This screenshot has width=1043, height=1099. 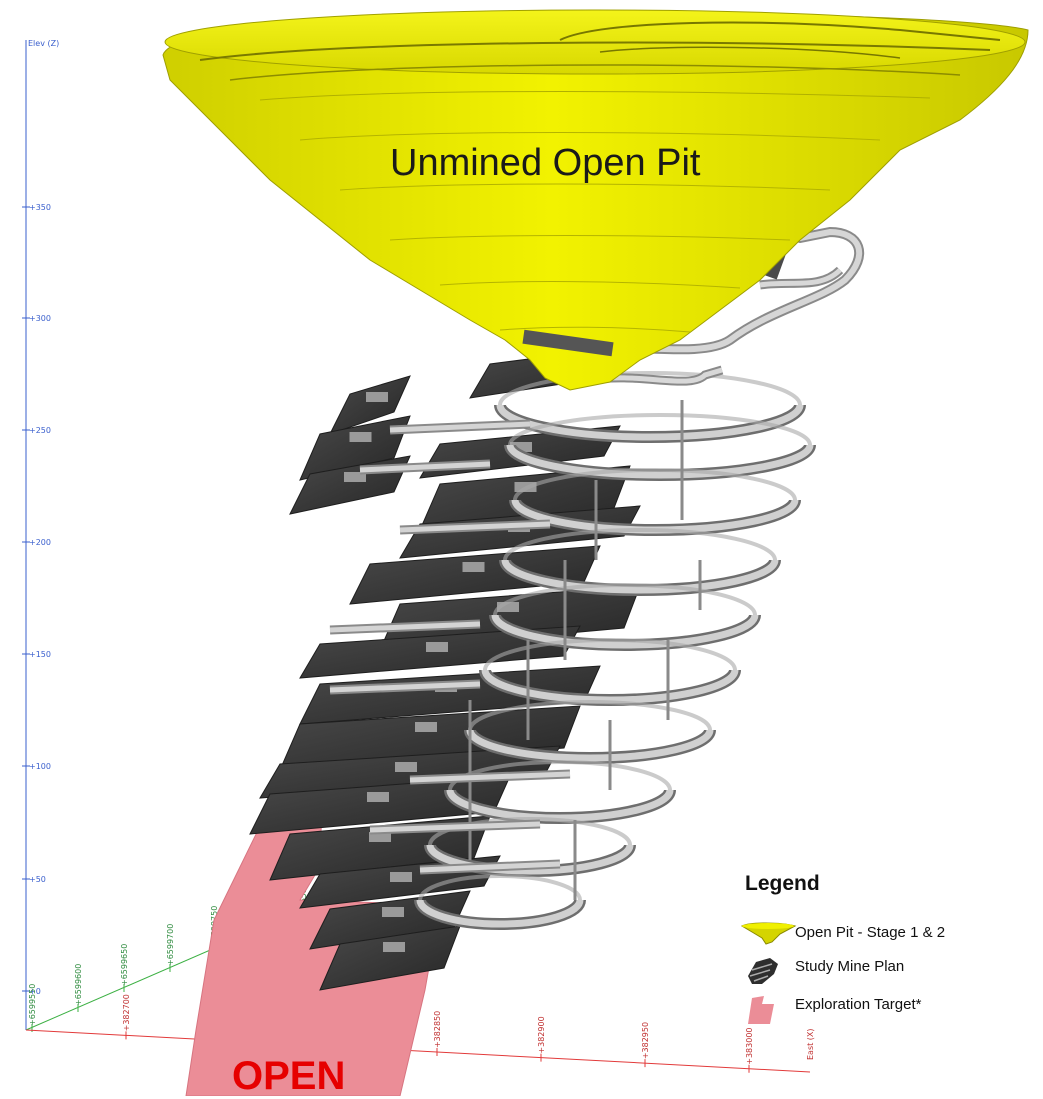 I want to click on elevation-axis: Elev (Z) +350 +300 +250 +200 +150 +100 +50 +0, so click(x=40, y=534).